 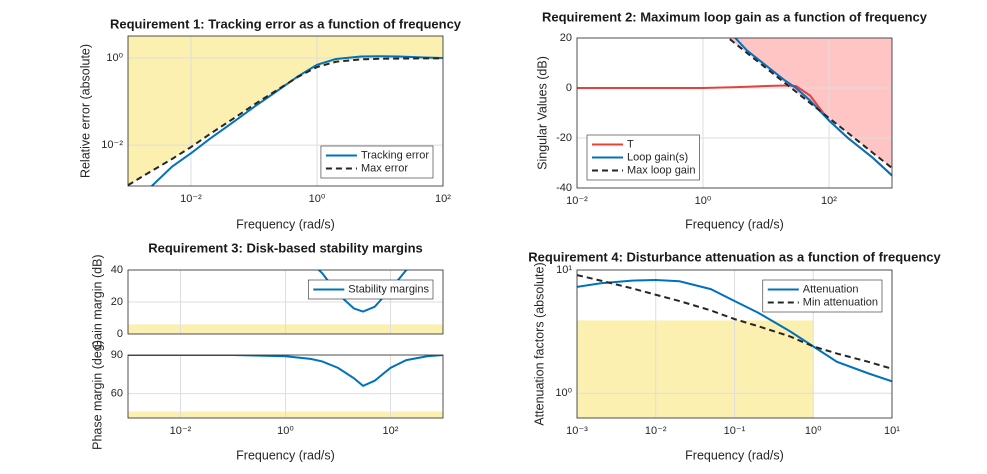 What do you see at coordinates (539, 343) in the screenshot?
I see `y-axis-label: Attenuation factors (absolute)` at bounding box center [539, 343].